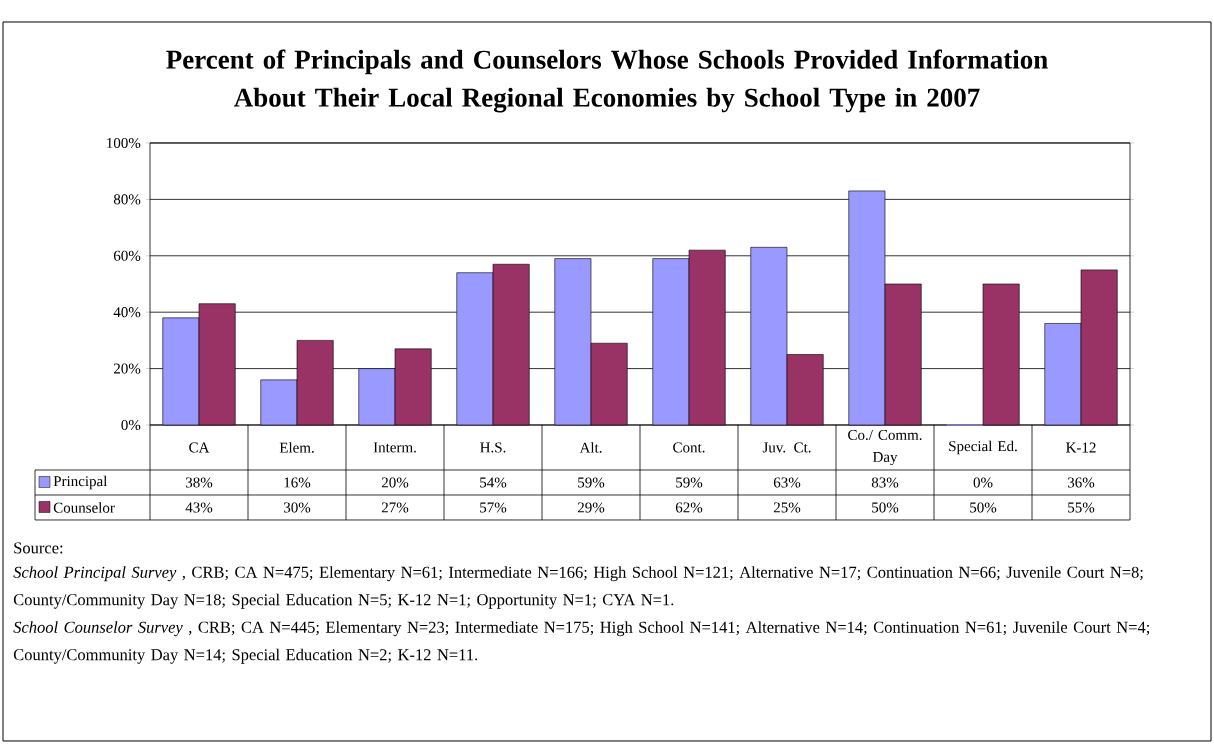  What do you see at coordinates (591, 507) in the screenshot?
I see `data-label: 29%` at bounding box center [591, 507].